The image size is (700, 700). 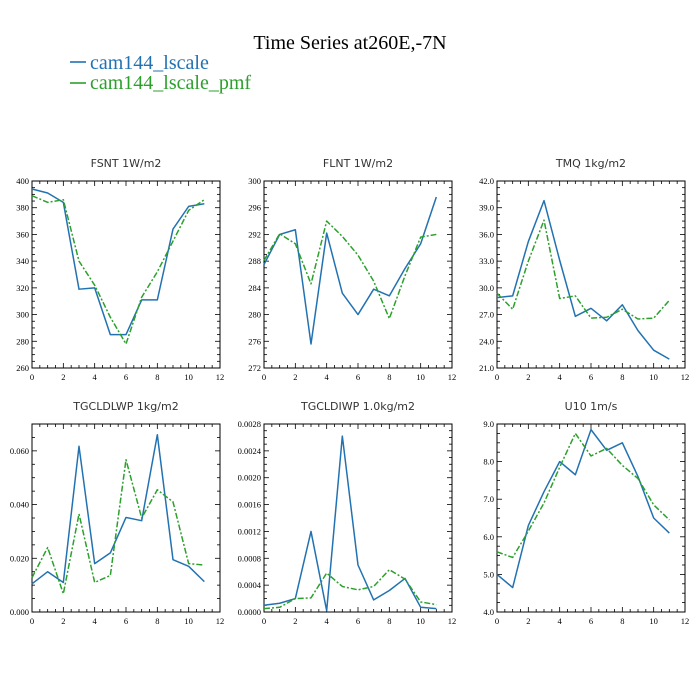 I want to click on y-tick-label: 5.0, so click(x=488, y=574).